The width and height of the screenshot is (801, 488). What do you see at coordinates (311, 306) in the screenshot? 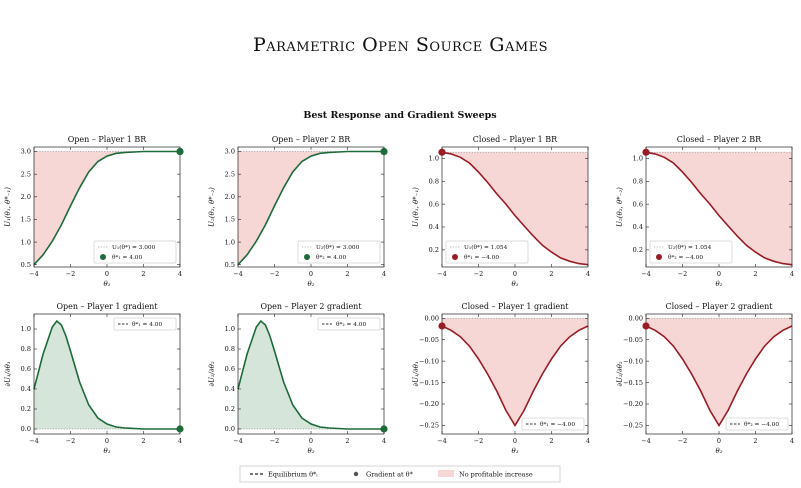
I see `panel-title: Open – Player 2 gradient` at bounding box center [311, 306].